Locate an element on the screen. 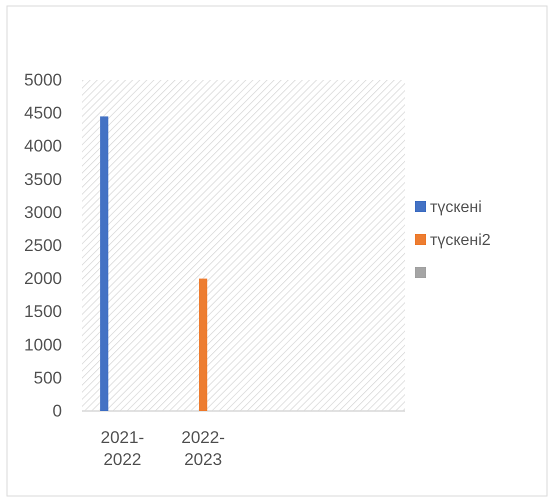 This screenshot has width=551, height=499. y-tick-label: 1500 is located at coordinates (43, 312).